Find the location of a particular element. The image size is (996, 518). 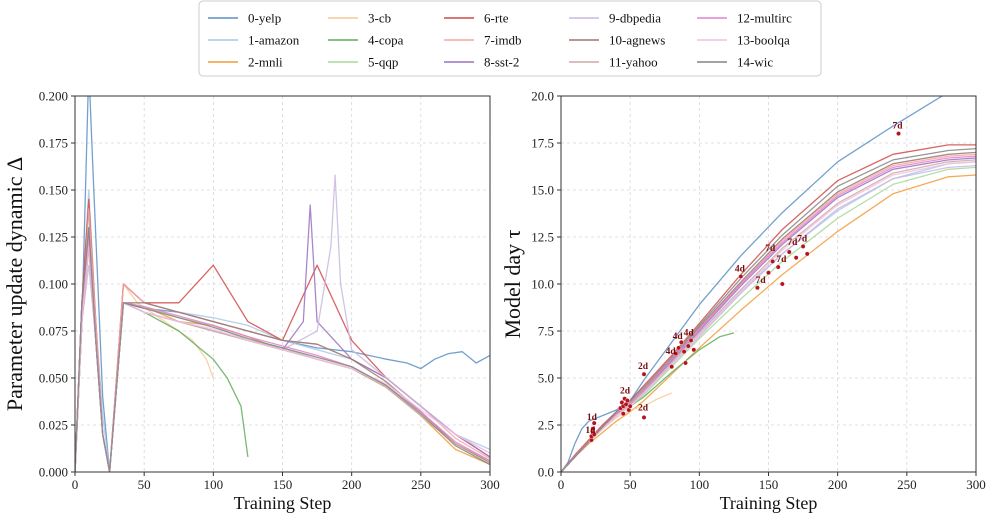

y-tick-label: 15.0 is located at coordinates (542, 190).